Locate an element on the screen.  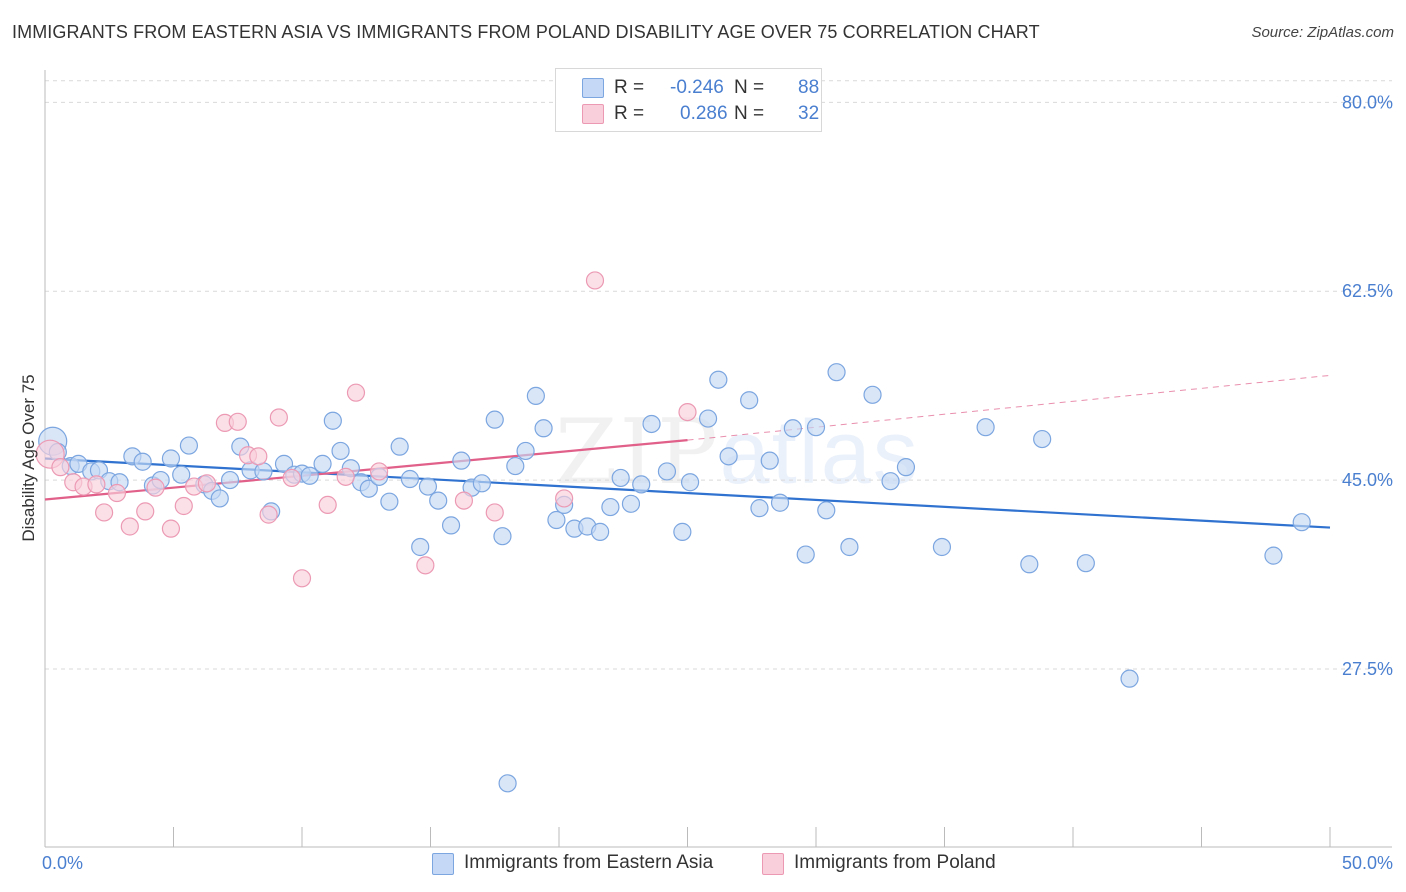
x-tick-label: 50.0% is located at coordinates (1367, 863).